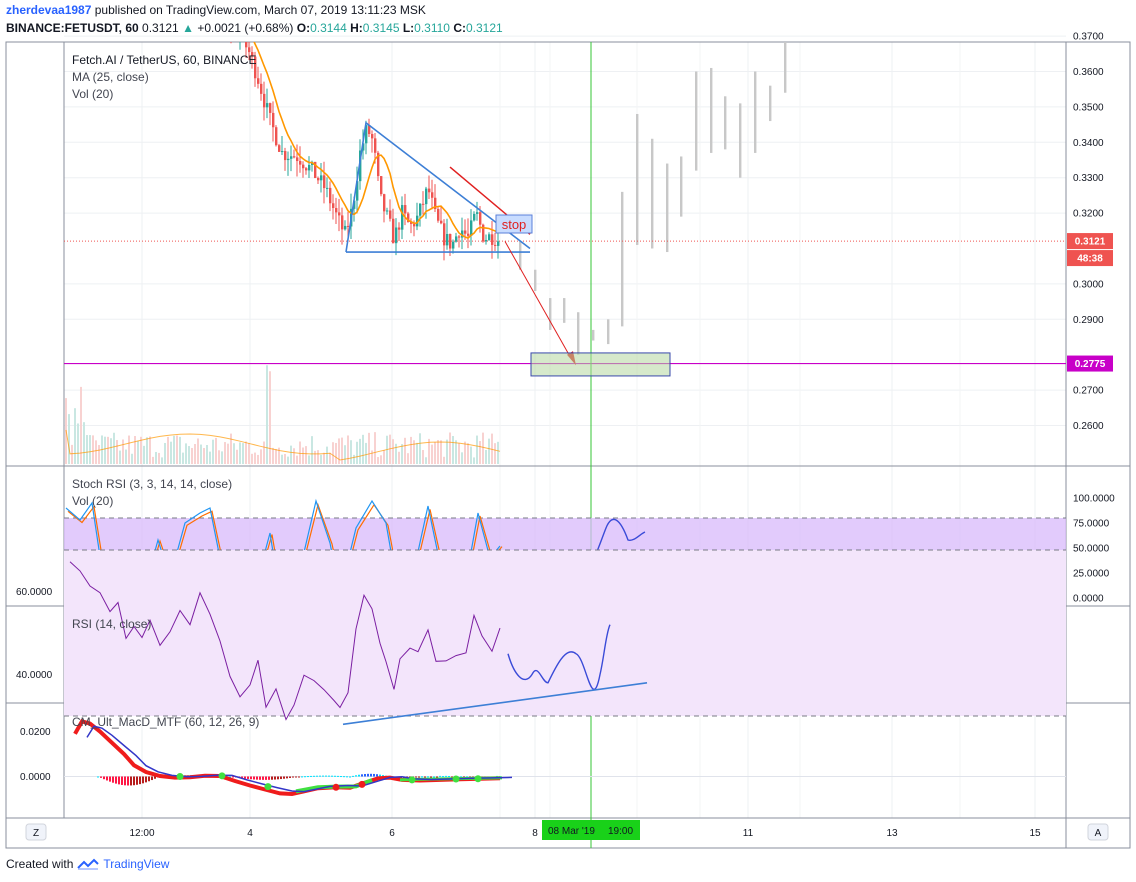 The image size is (1136, 882). What do you see at coordinates (136, 864) in the screenshot?
I see `tradingview-brand: TradingView` at bounding box center [136, 864].